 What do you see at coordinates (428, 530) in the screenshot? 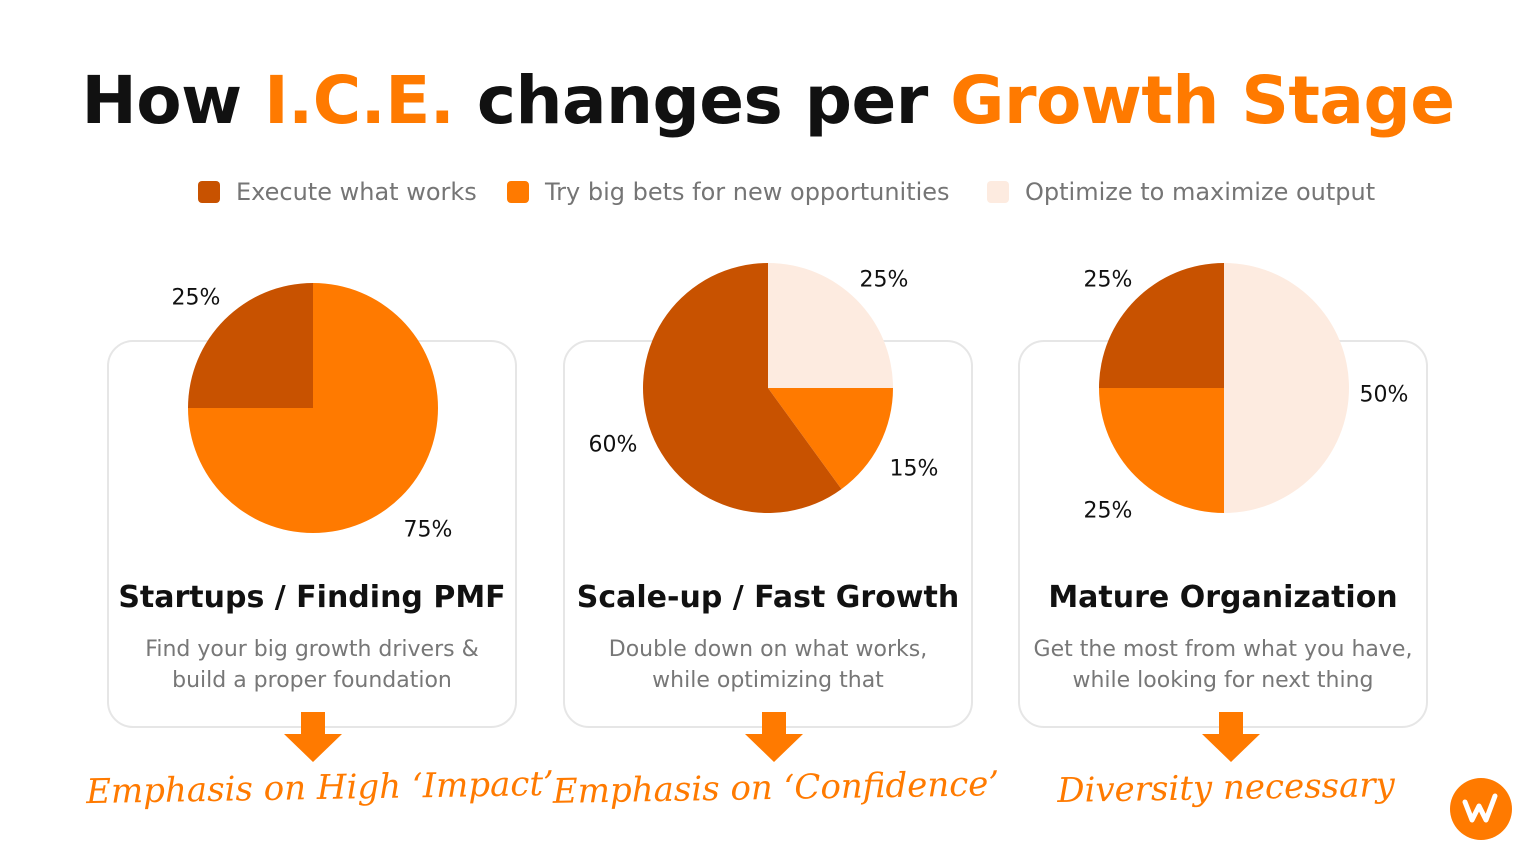
I see `pie-slice-label: 75%` at bounding box center [428, 530].